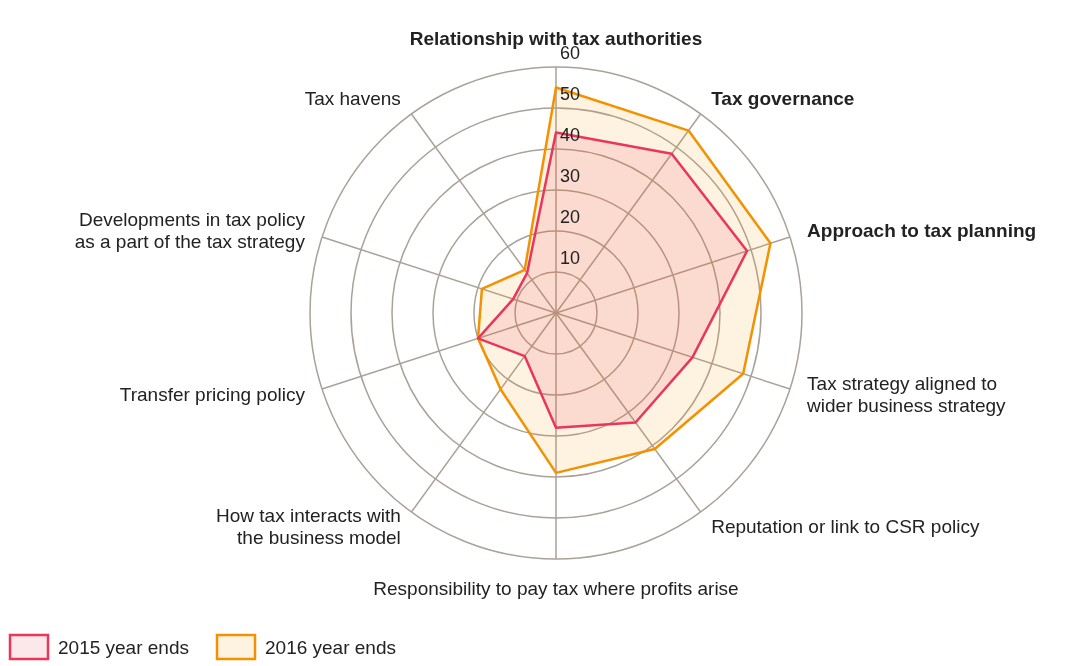 The width and height of the screenshot is (1086, 666). Describe the element at coordinates (570, 217) in the screenshot. I see `y-tick-label: 20` at that location.